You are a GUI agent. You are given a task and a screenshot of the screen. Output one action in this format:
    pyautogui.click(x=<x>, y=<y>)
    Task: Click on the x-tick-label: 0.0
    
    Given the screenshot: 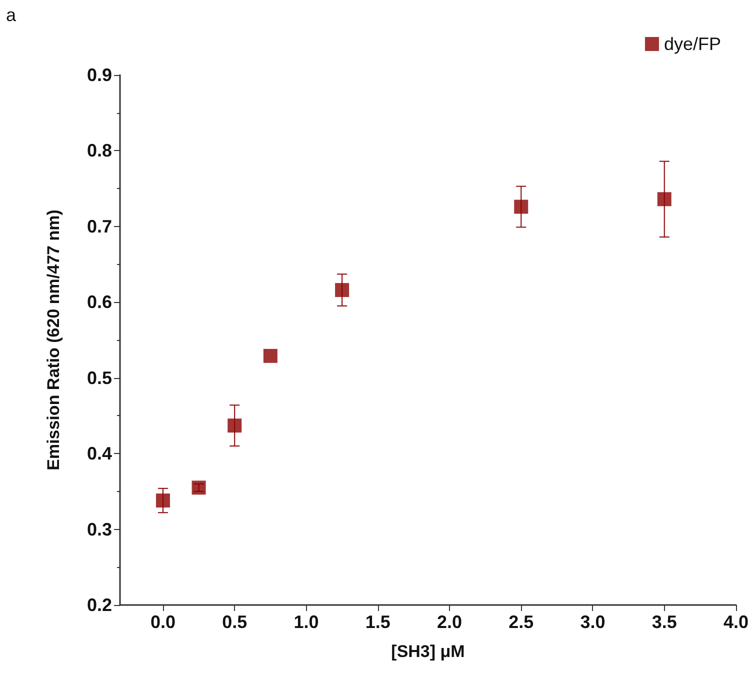 What is the action you would take?
    pyautogui.click(x=163, y=622)
    